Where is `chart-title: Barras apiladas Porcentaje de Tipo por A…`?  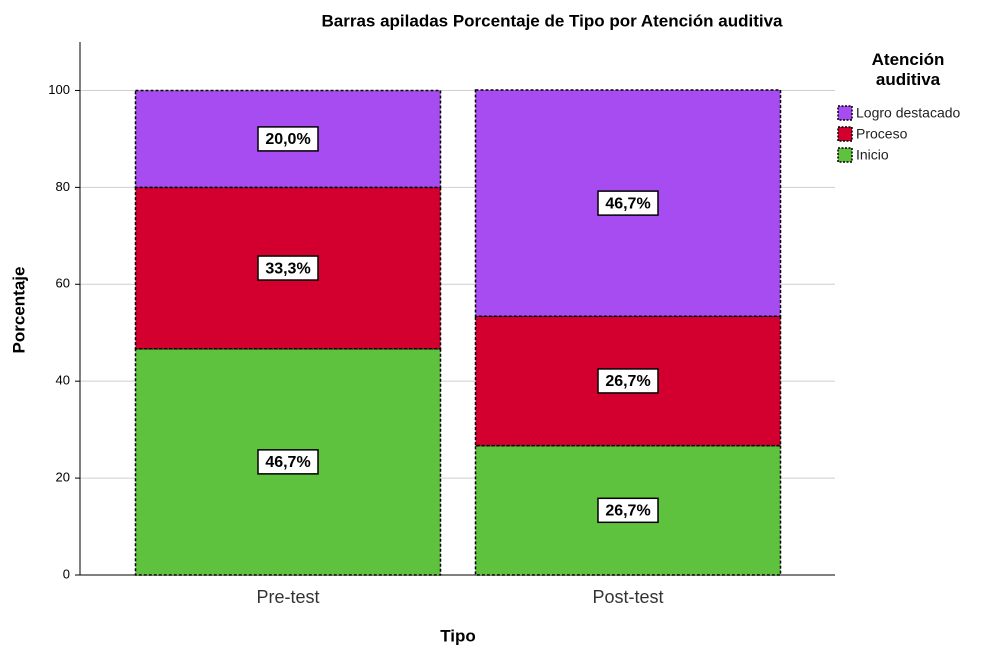
chart-title: Barras apiladas Porcentaje de Tipo por A… is located at coordinates (552, 20).